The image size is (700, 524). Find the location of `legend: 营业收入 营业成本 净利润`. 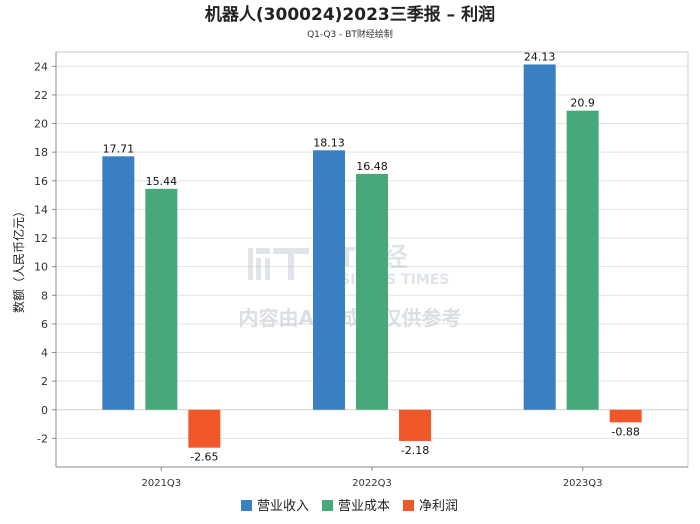

legend: 营业收入 营业成本 净利润 is located at coordinates (349, 506).